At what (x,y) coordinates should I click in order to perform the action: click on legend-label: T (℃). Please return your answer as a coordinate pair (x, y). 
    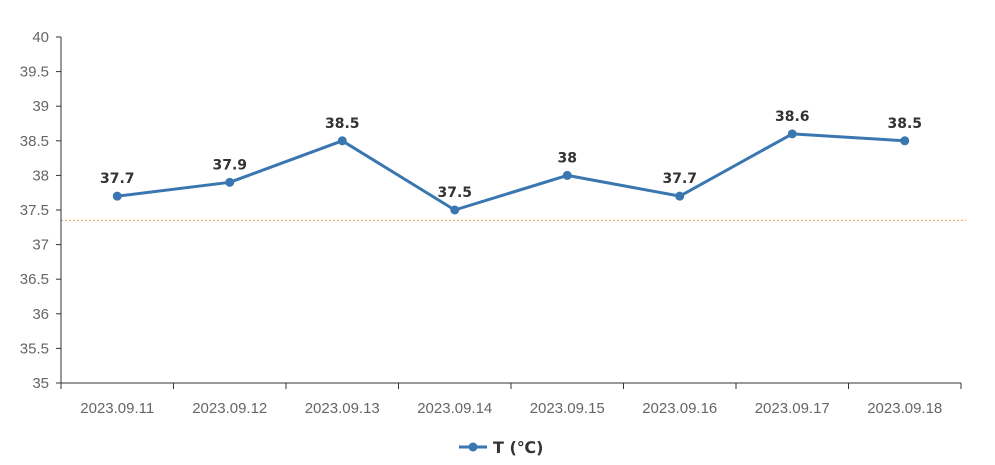
    Looking at the image, I should click on (518, 447).